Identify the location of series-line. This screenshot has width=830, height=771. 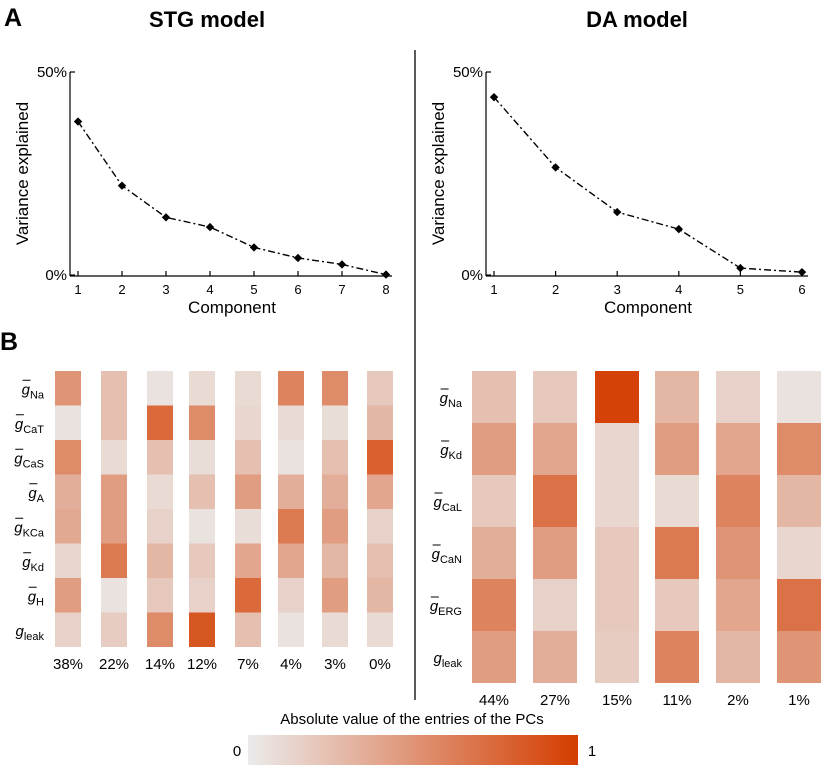
(232, 198).